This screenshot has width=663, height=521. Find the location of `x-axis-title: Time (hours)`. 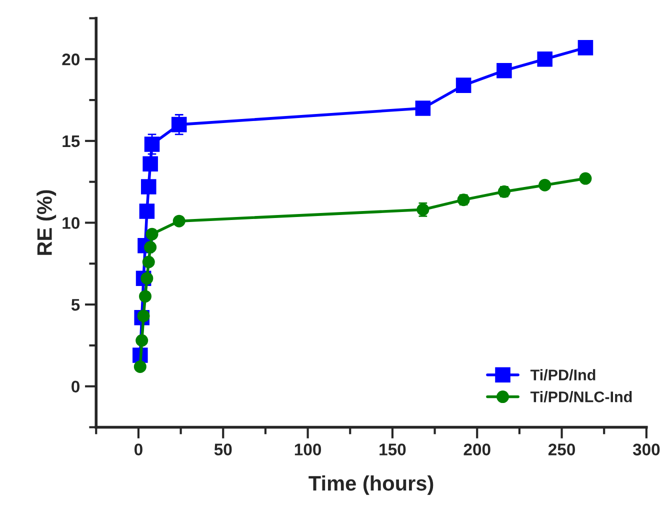

x-axis-title: Time (hours) is located at coordinates (371, 485).